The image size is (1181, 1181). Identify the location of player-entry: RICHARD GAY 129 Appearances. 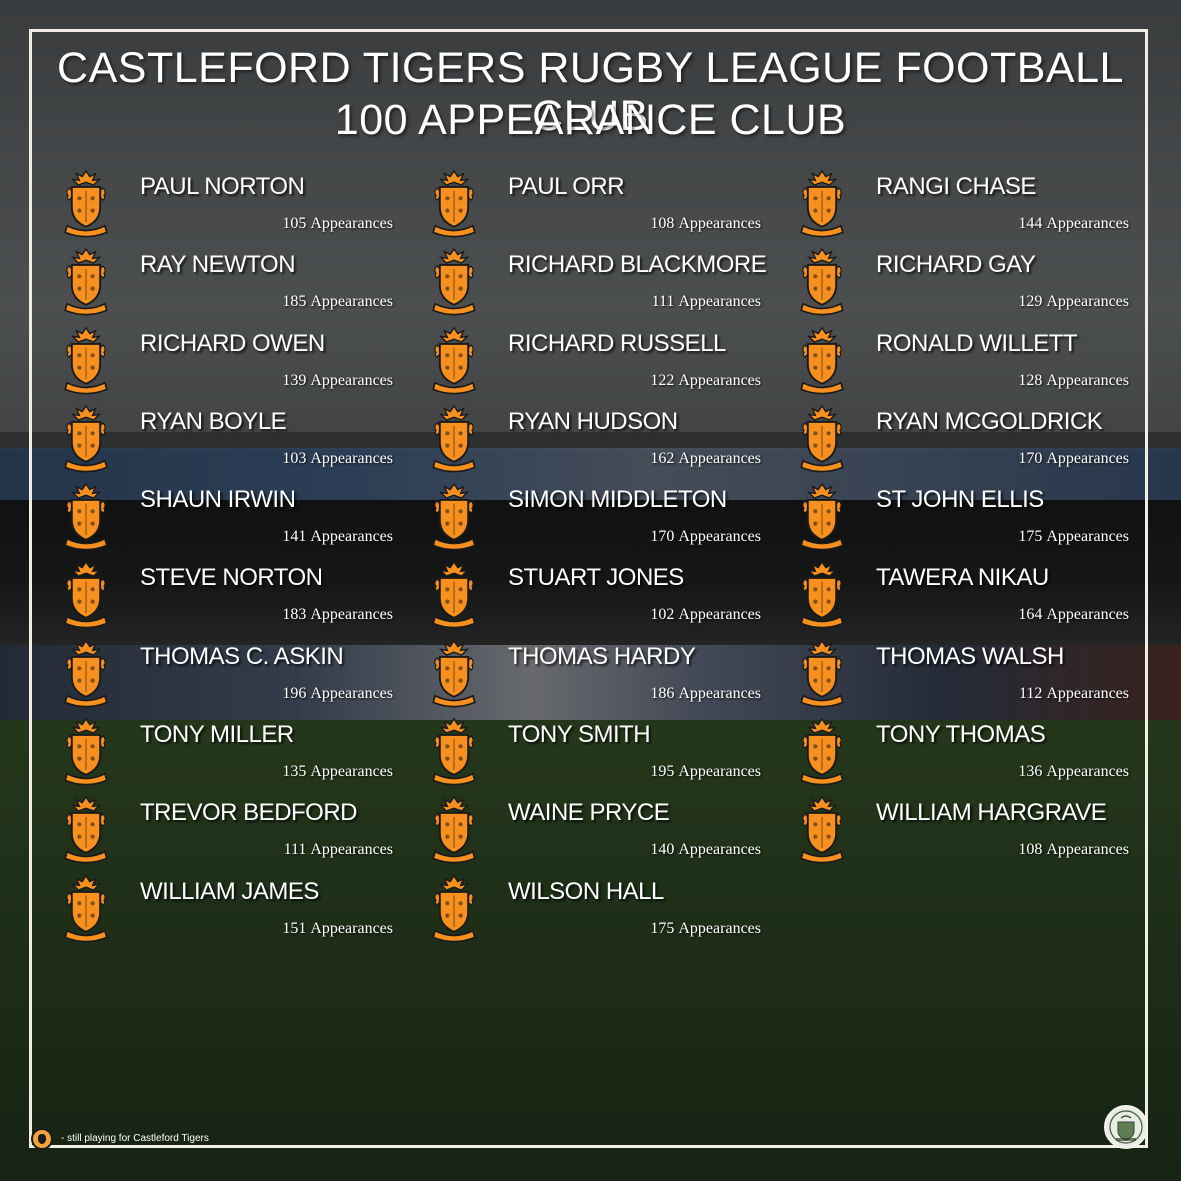
(968, 282).